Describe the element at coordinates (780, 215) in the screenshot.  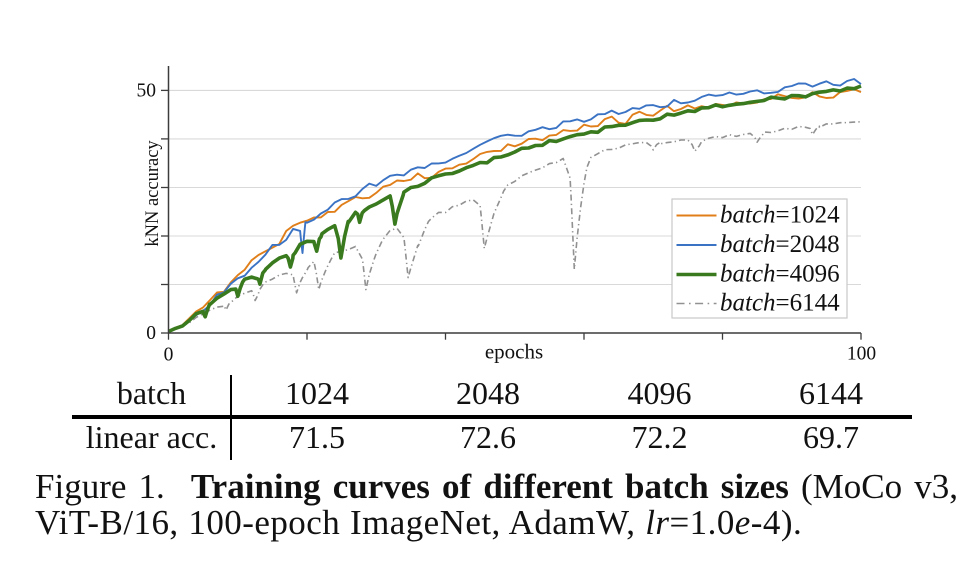
I see `svg-text: batch=1024` at that location.